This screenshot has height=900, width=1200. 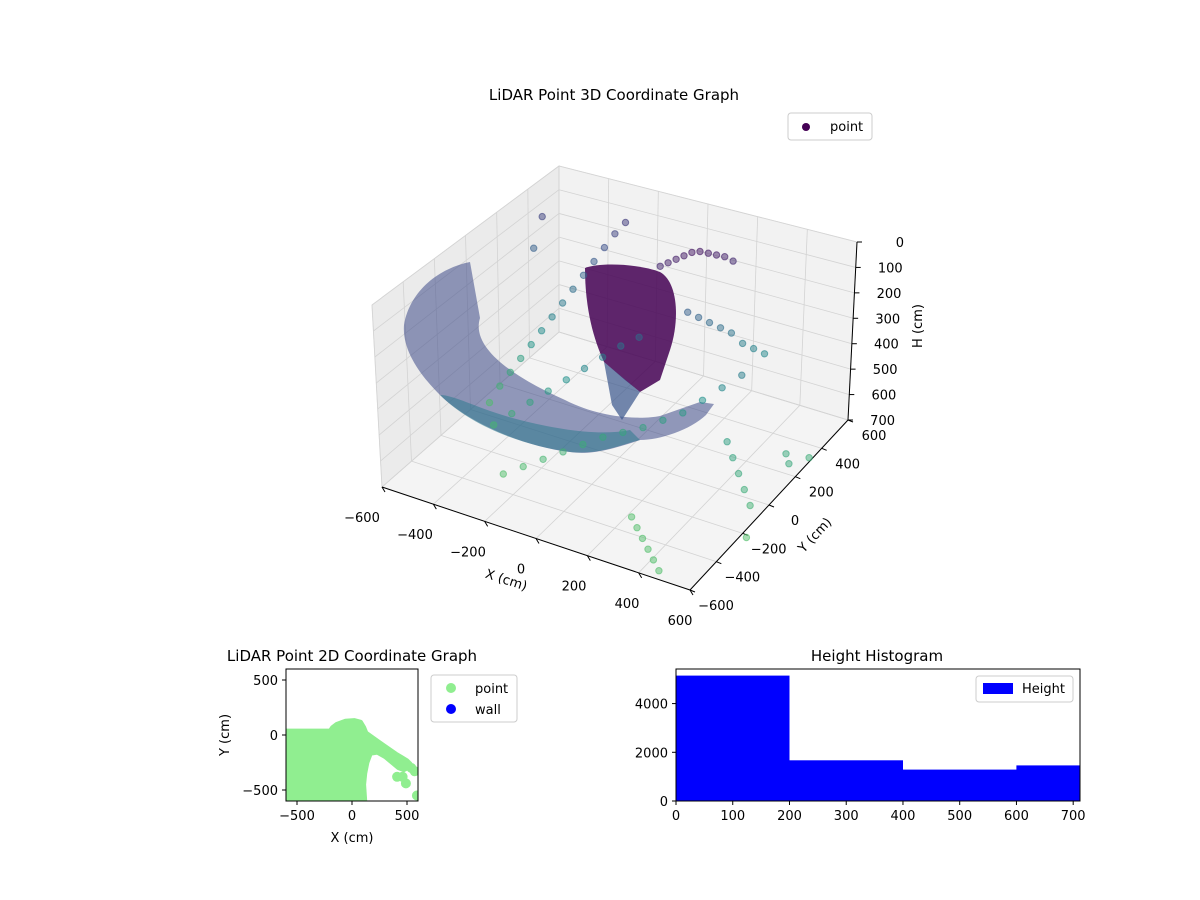 I want to click on legend-2d-point-label: point, so click(x=491, y=689).